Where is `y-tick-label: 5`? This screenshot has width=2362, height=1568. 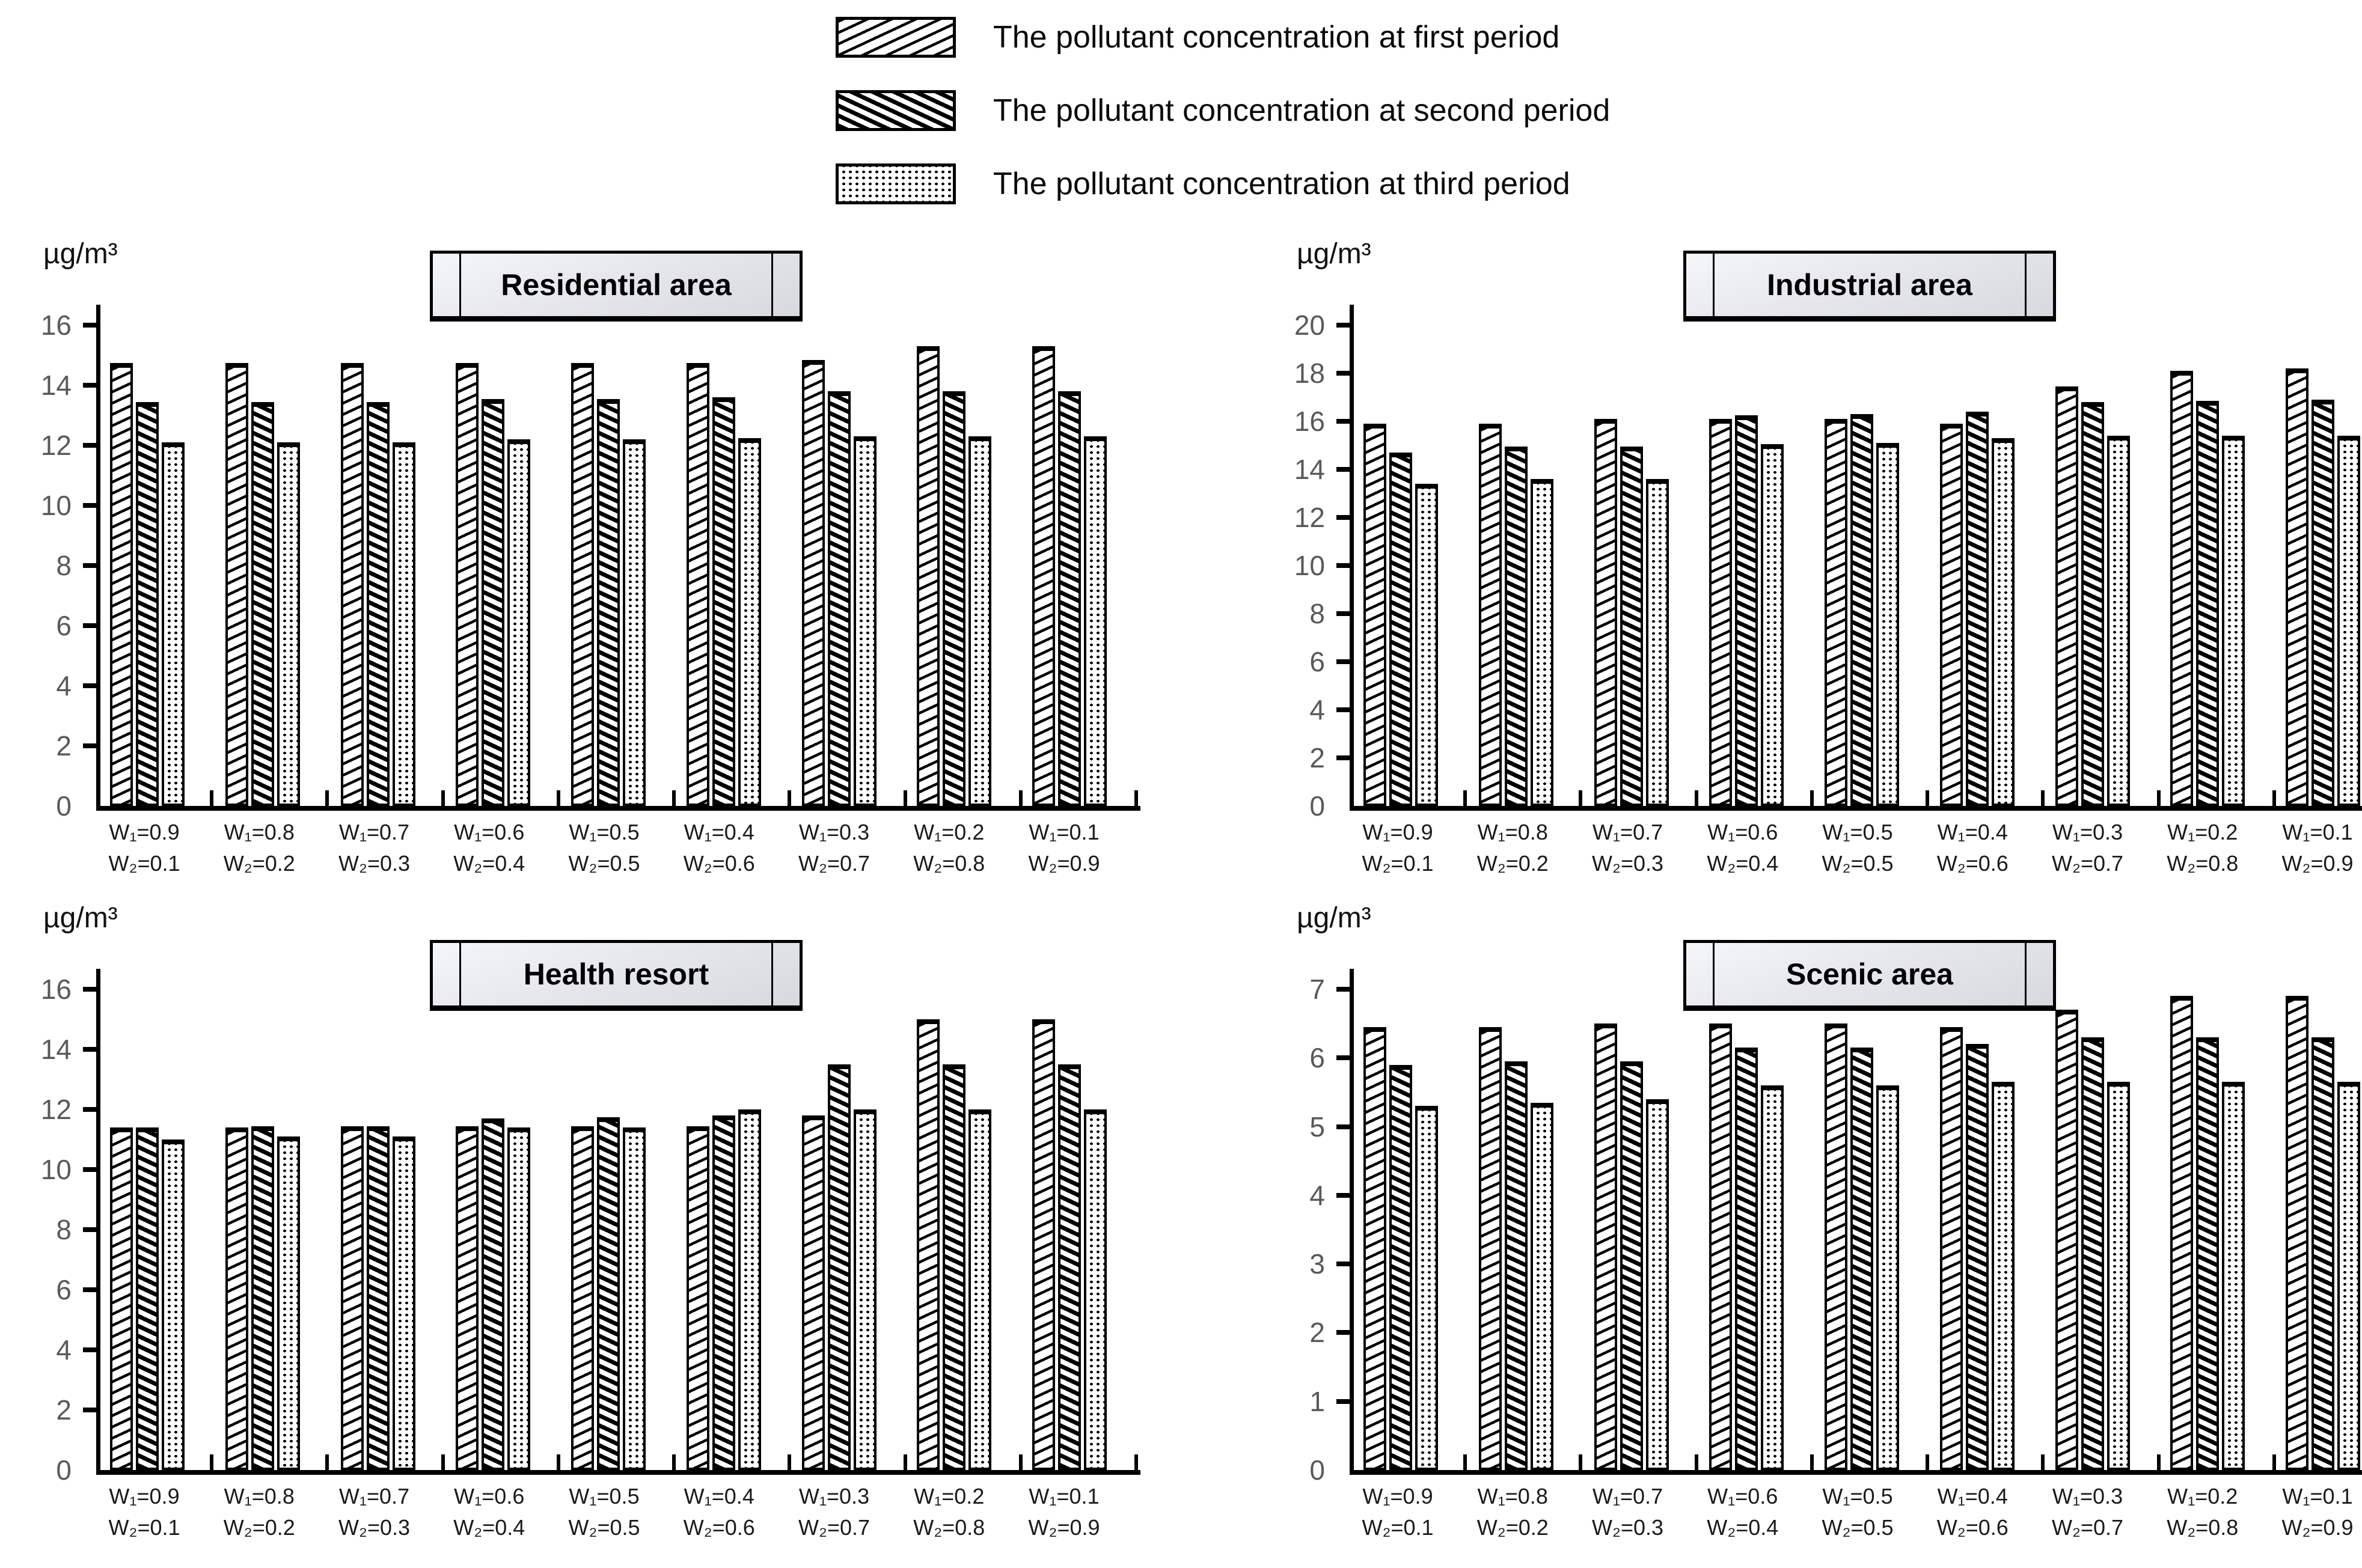
y-tick-label: 5 is located at coordinates (1317, 1126).